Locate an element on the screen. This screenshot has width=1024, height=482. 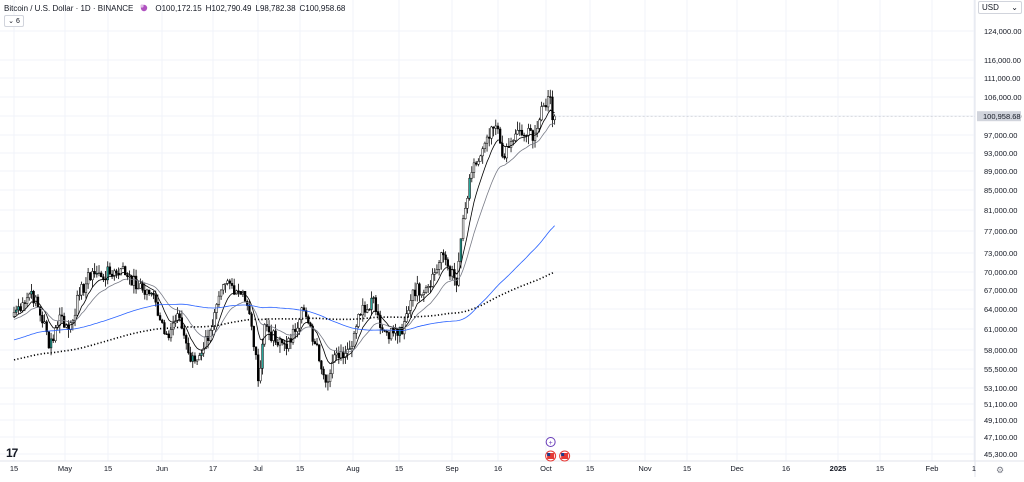
x-tick-label: Nov is located at coordinates (645, 468).